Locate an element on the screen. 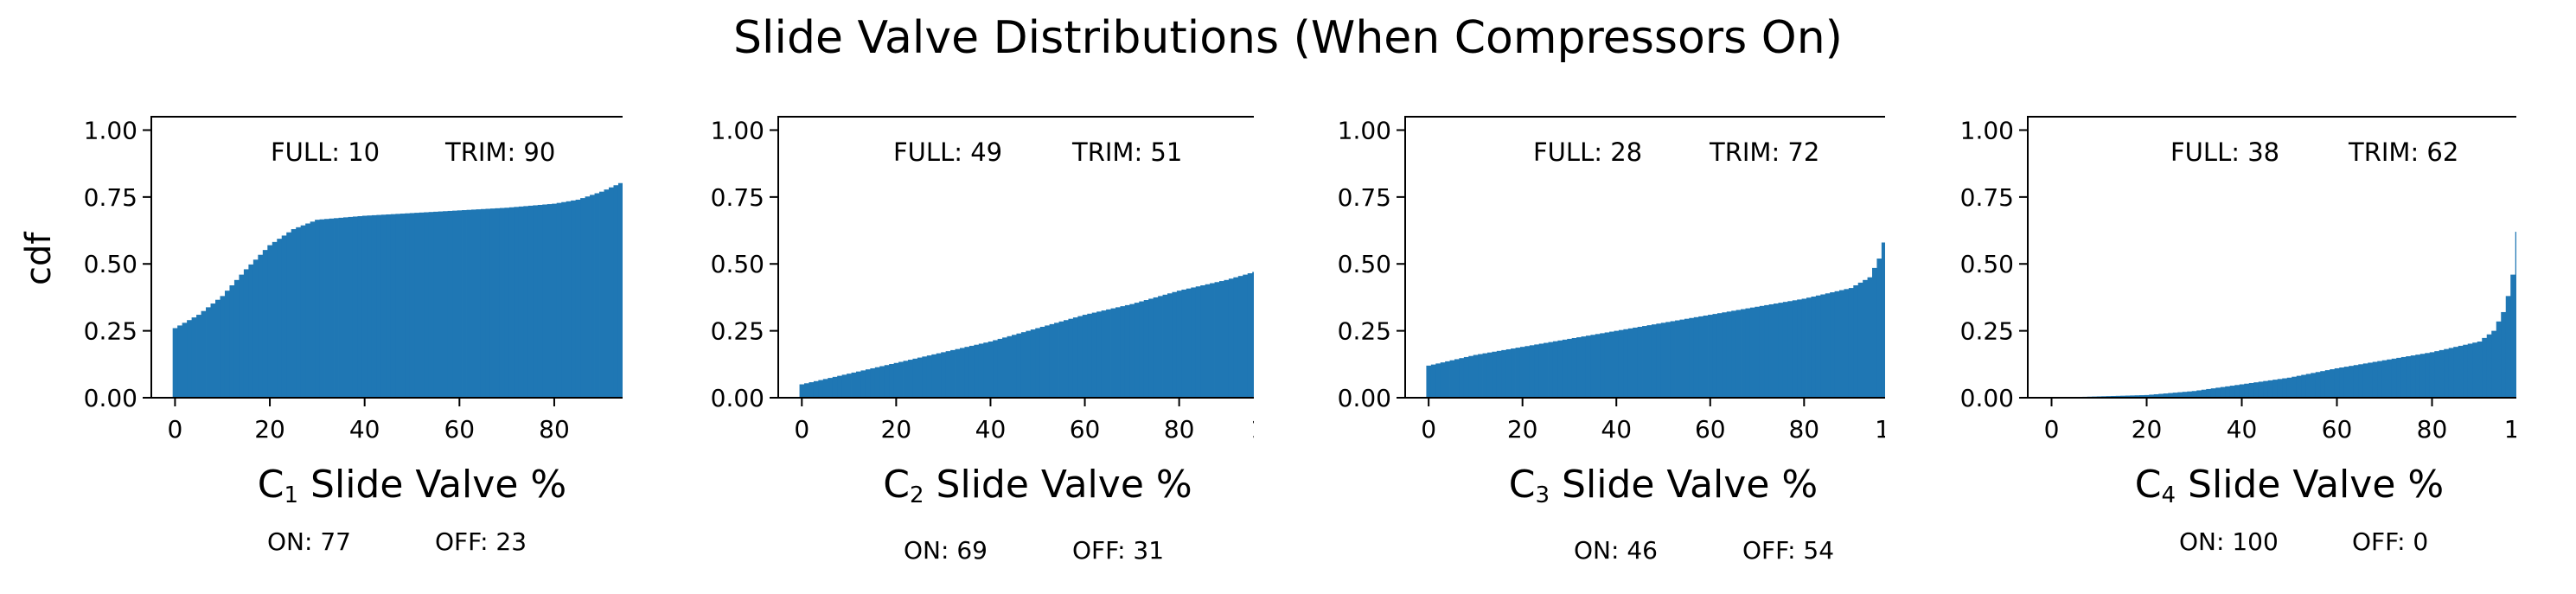  x-tick-label: 100 is located at coordinates (1252, 429).